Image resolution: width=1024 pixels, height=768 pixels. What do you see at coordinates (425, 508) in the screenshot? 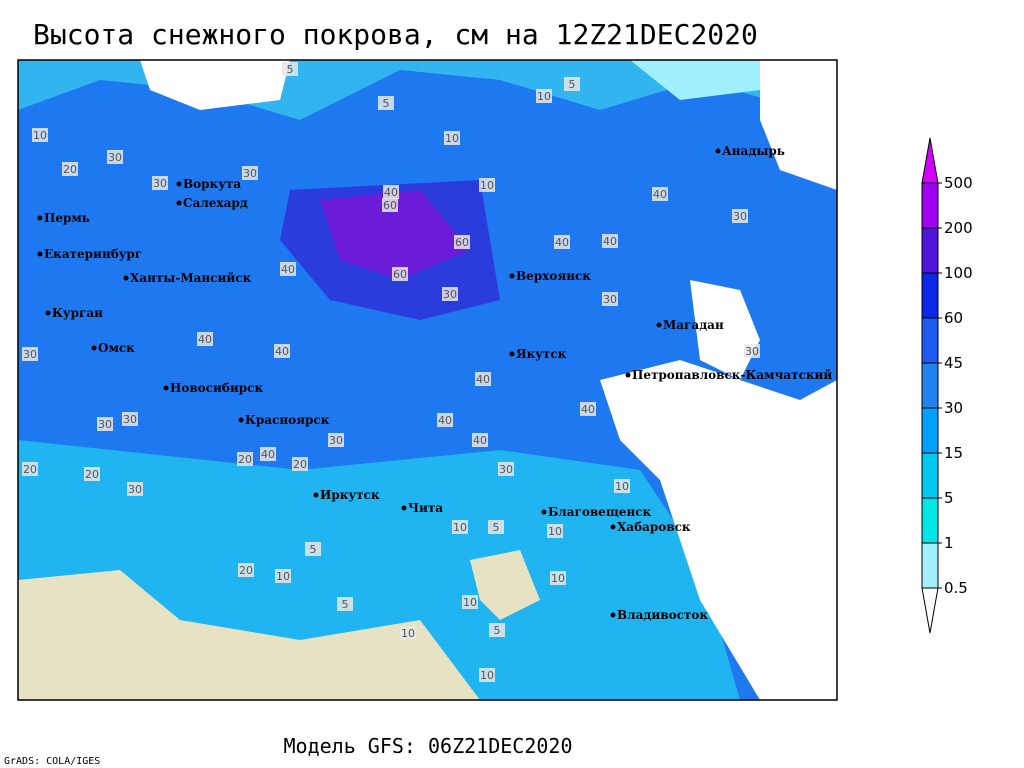
I see `city-label: Чита` at bounding box center [425, 508].